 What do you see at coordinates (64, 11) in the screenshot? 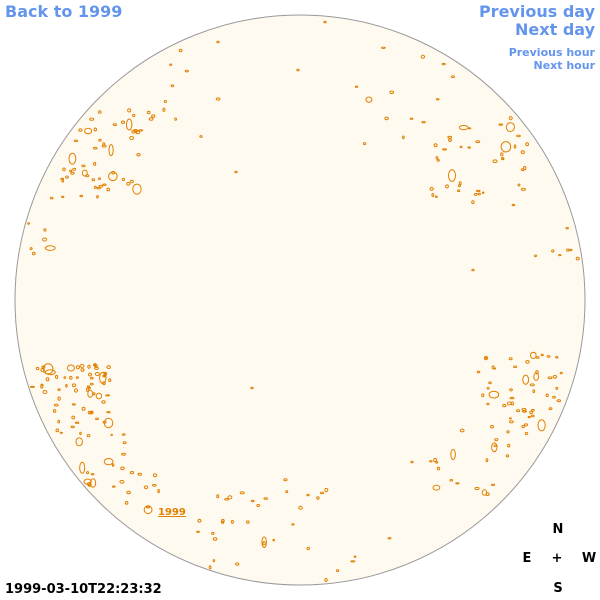
I see `back-to-year-link: Back to 1999` at bounding box center [64, 11].